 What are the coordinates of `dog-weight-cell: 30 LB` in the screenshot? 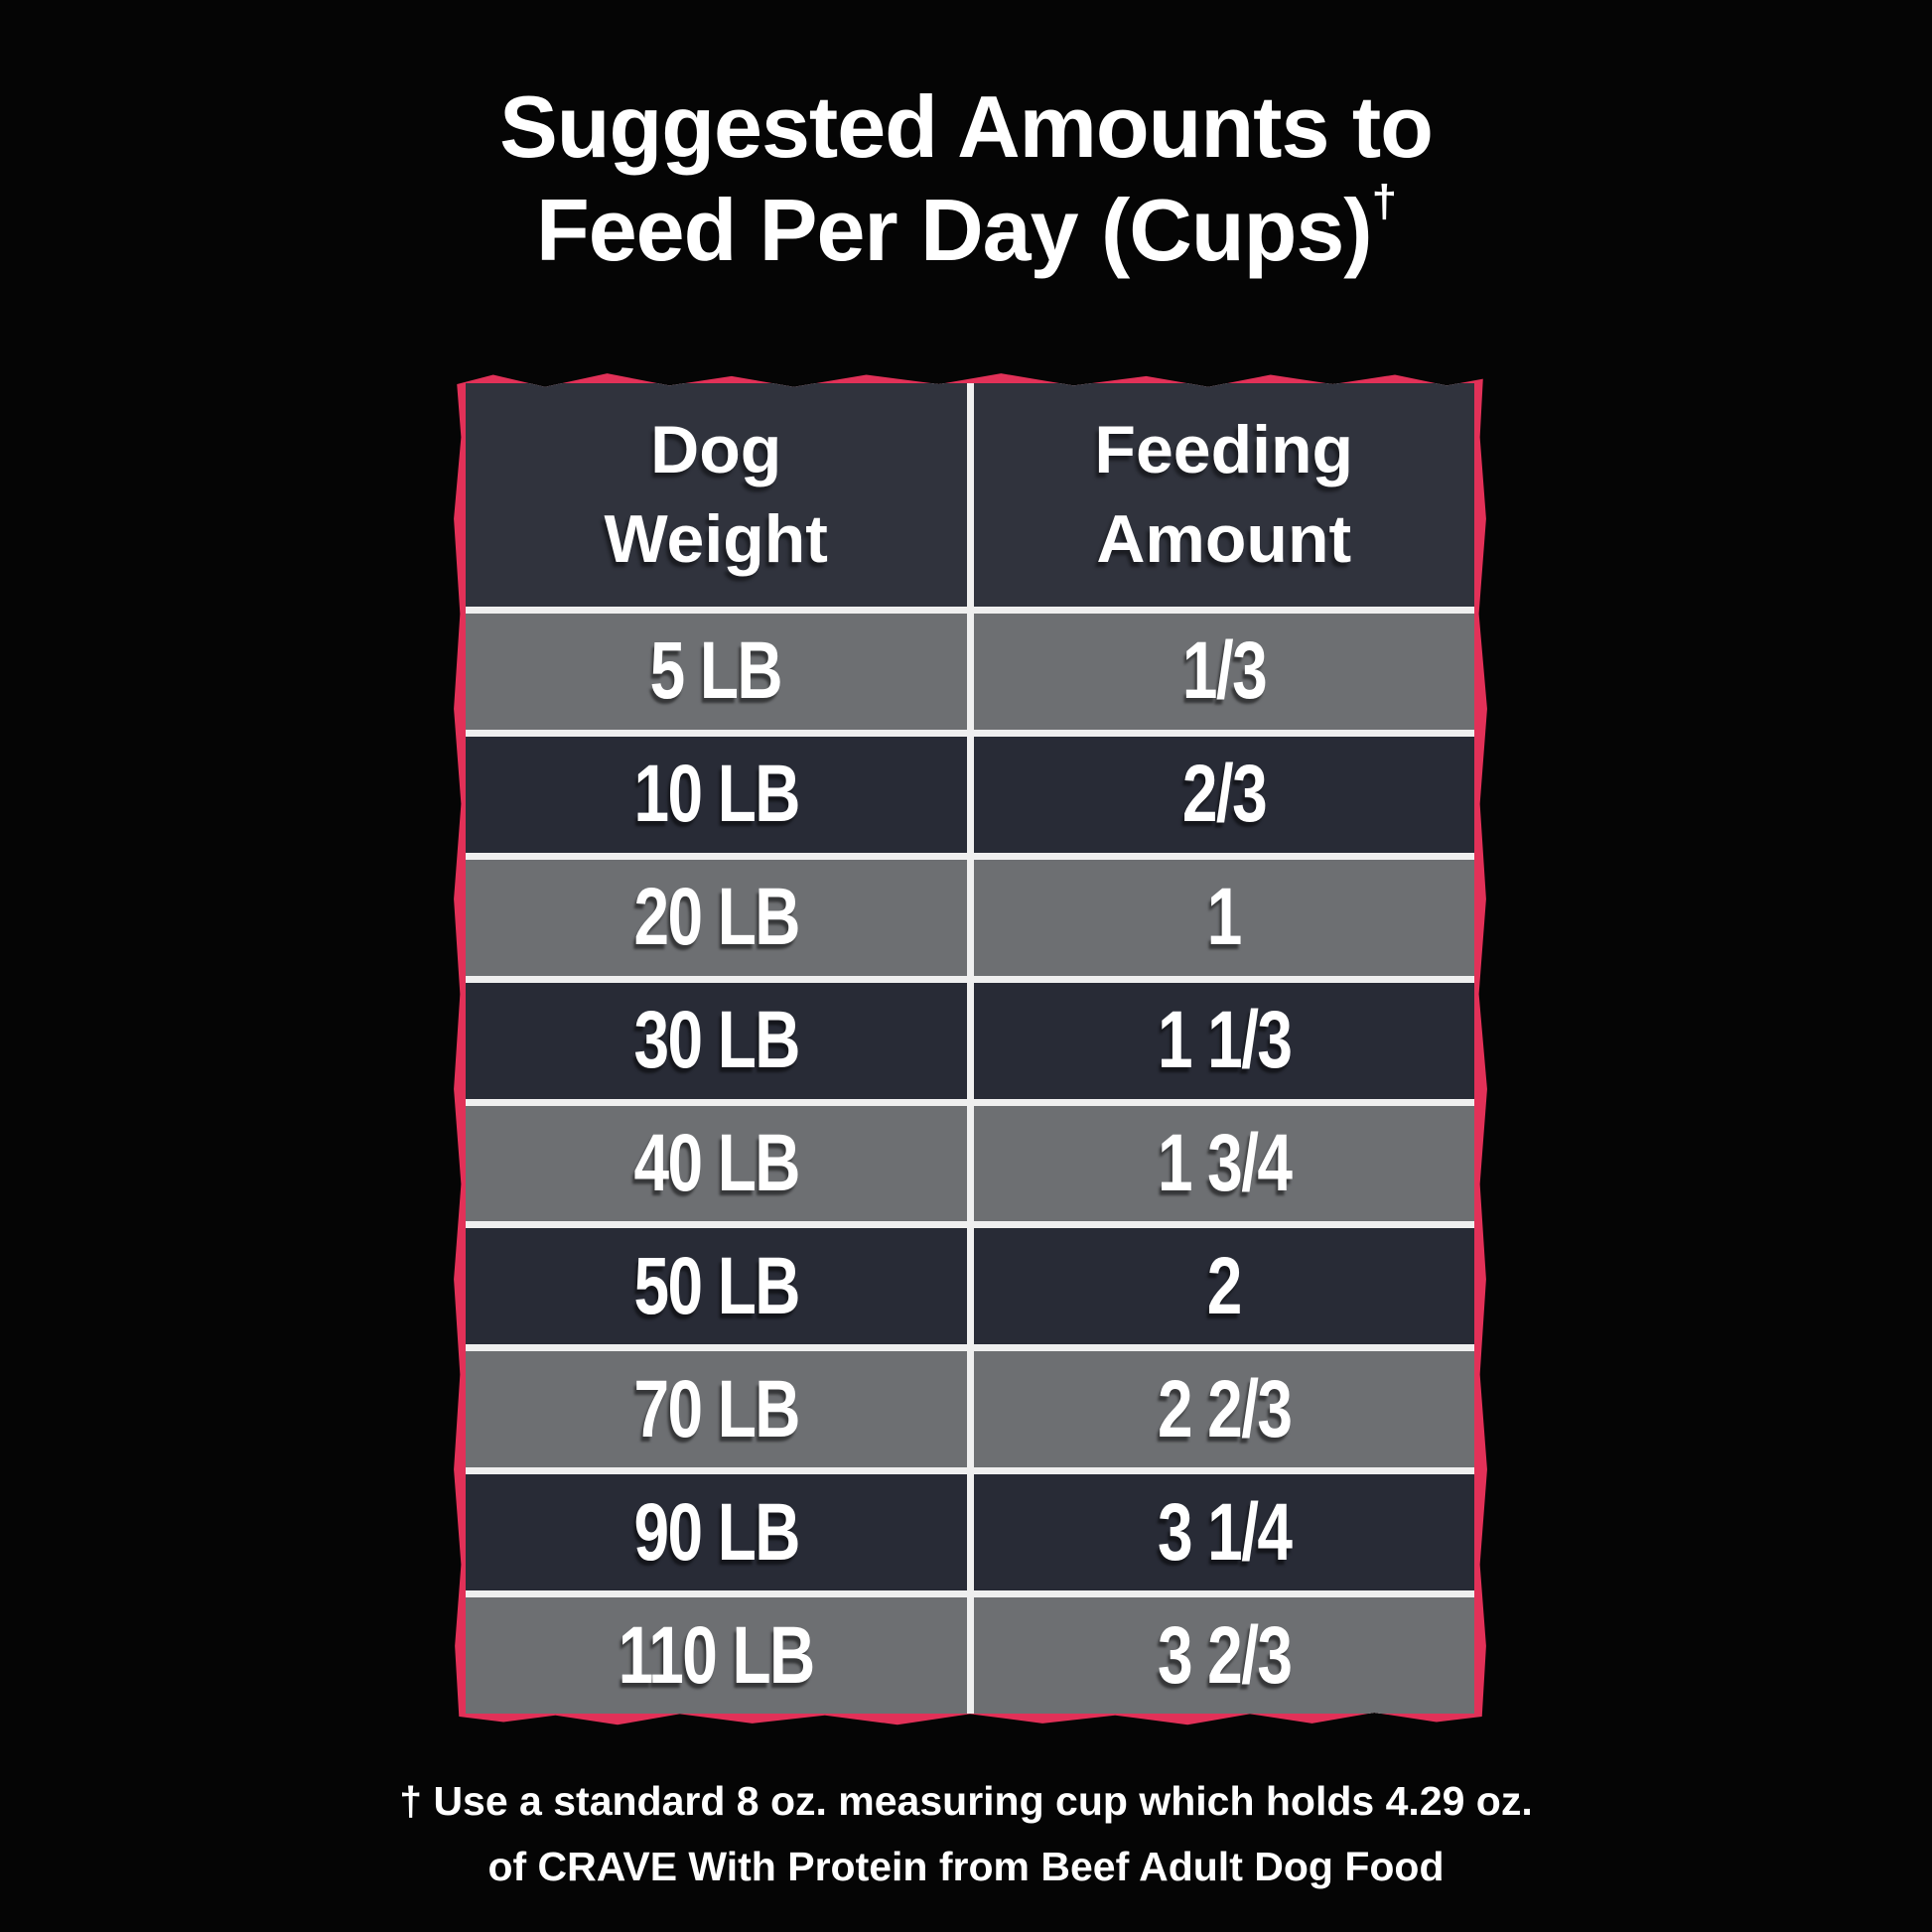 It's located at (716, 1040).